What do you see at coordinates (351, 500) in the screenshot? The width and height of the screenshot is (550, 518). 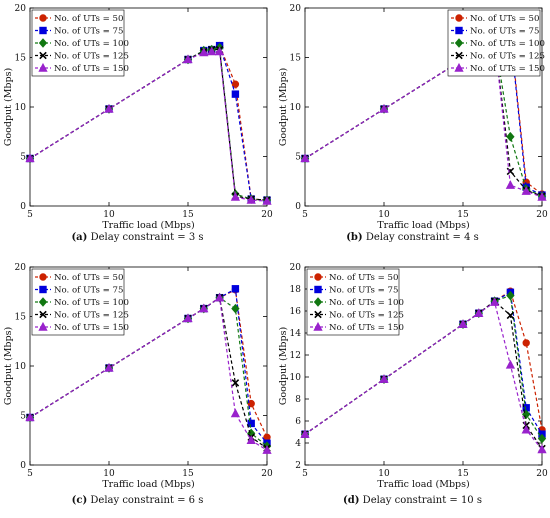 I see `caption-d-id: (d)` at bounding box center [351, 500].